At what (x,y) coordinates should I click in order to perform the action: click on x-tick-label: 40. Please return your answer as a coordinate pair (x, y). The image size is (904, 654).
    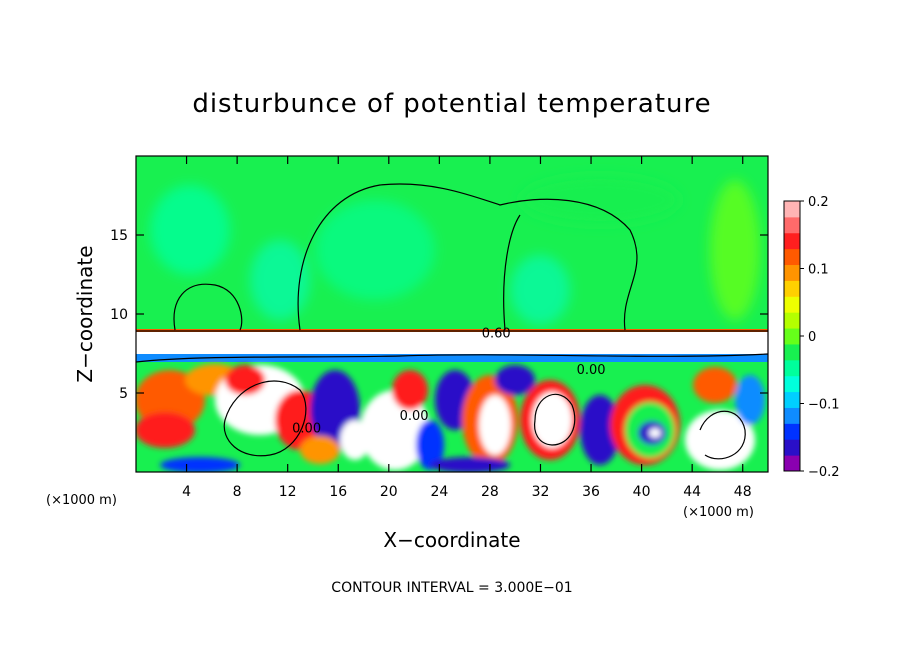
    Looking at the image, I should click on (642, 492).